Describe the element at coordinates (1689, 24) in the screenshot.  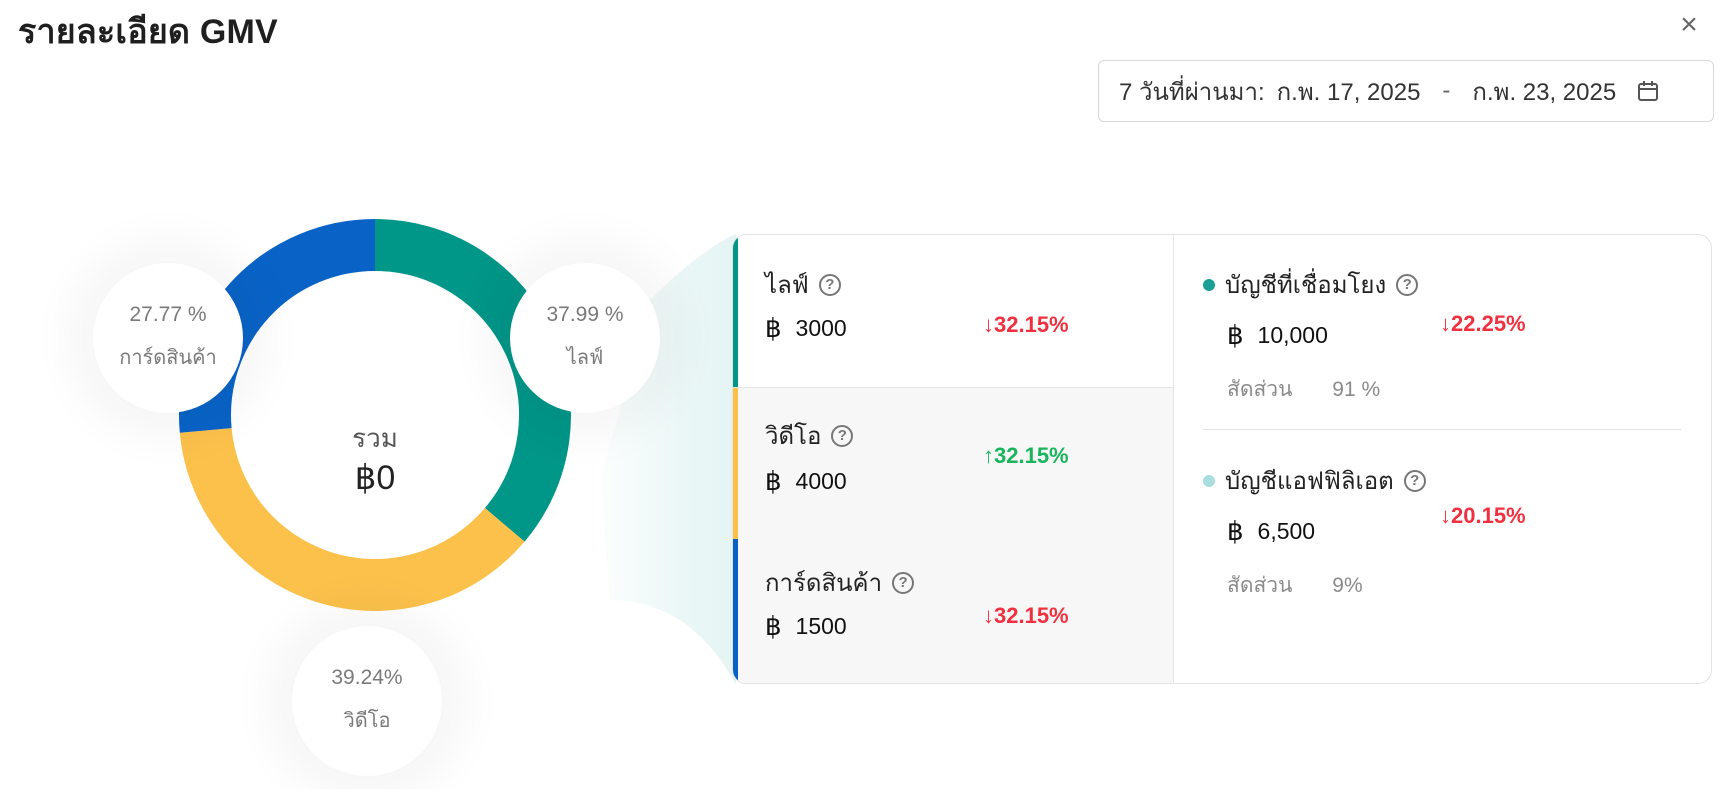
I see `close-icon: ×` at that location.